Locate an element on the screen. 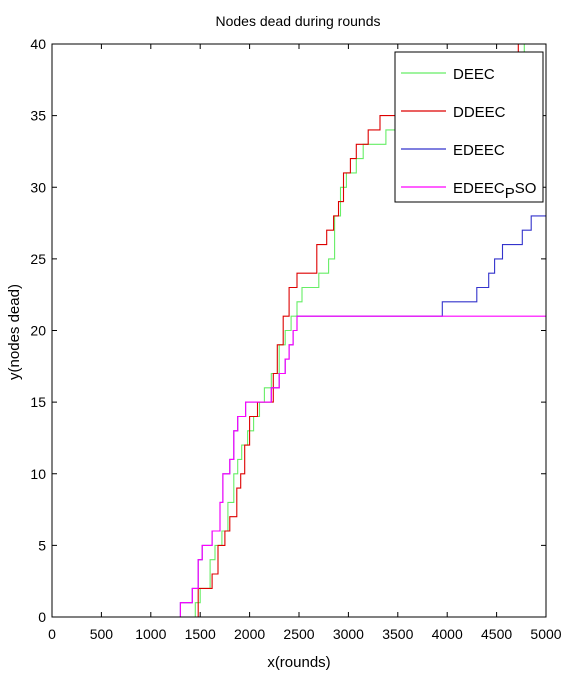 The width and height of the screenshot is (564, 674). x-tick-label: 0 is located at coordinates (52, 634).